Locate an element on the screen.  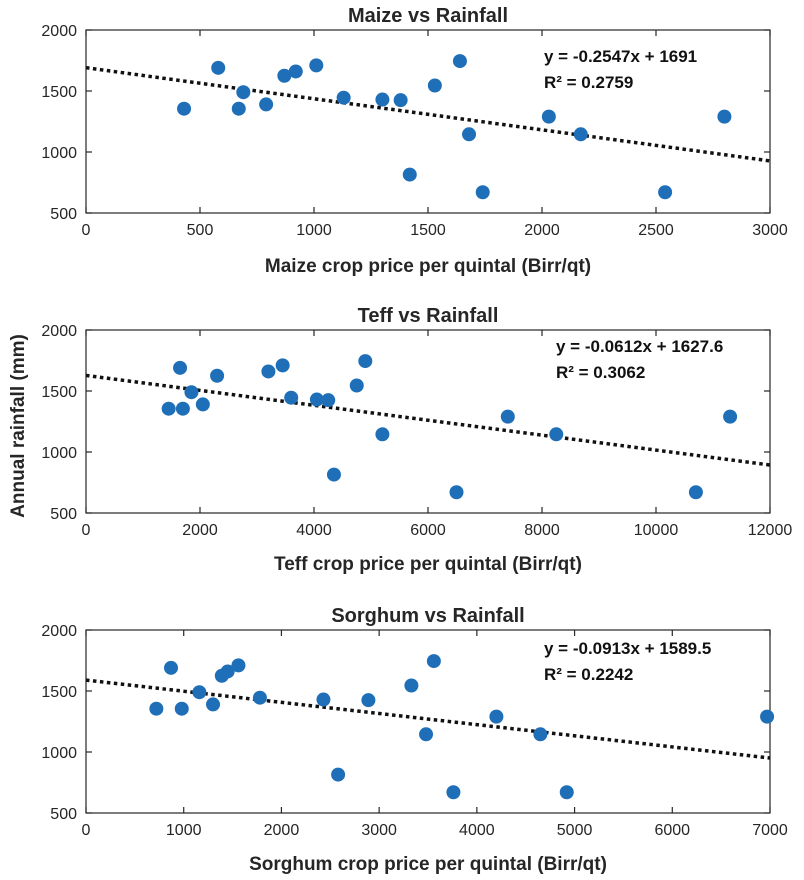
x-tick-label: 10000 is located at coordinates (656, 530).